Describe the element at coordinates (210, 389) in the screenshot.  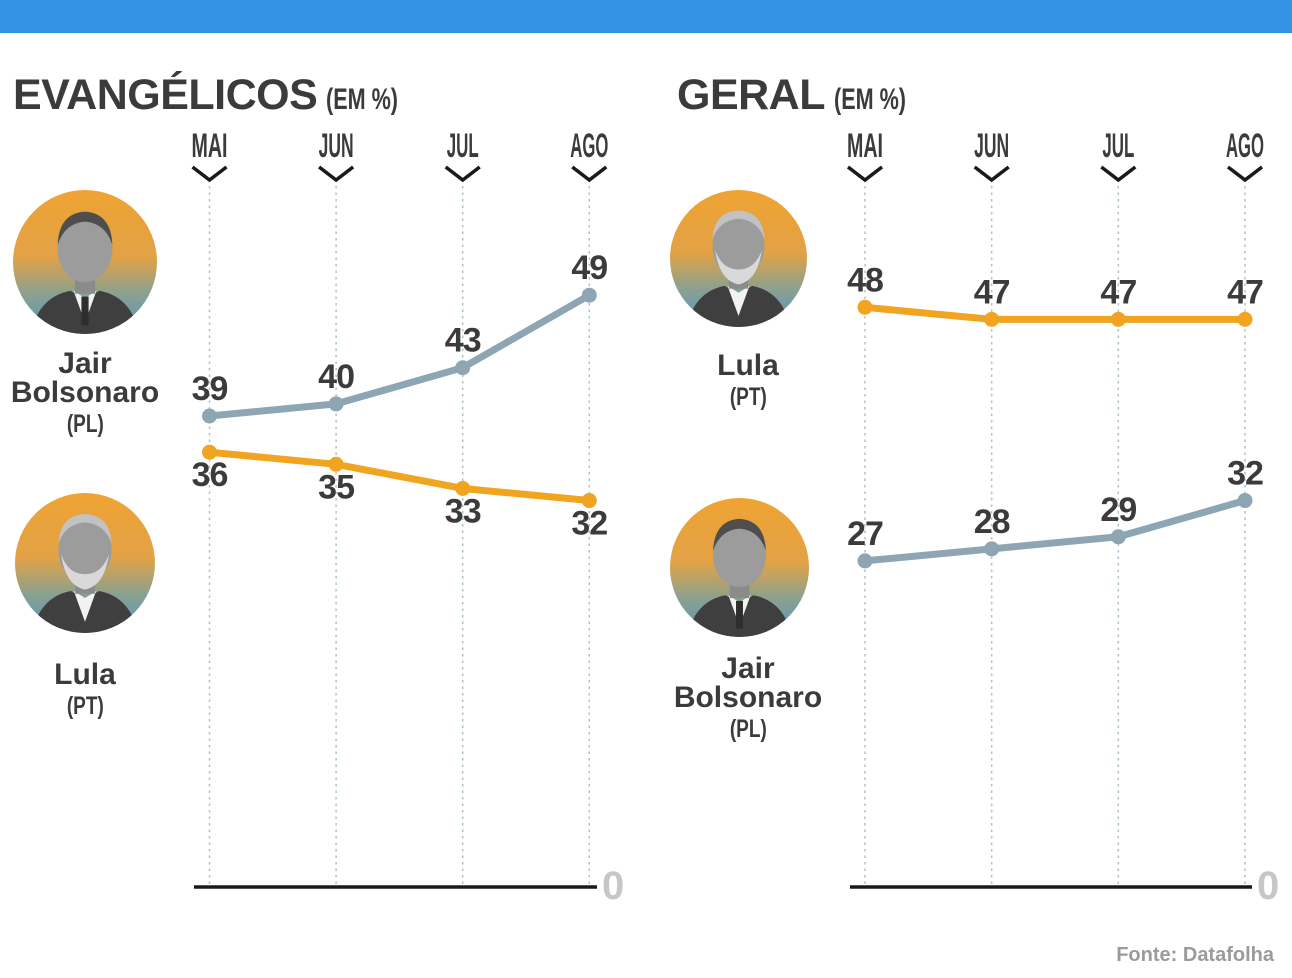
I see `value-label-bolsonaro: 39` at that location.